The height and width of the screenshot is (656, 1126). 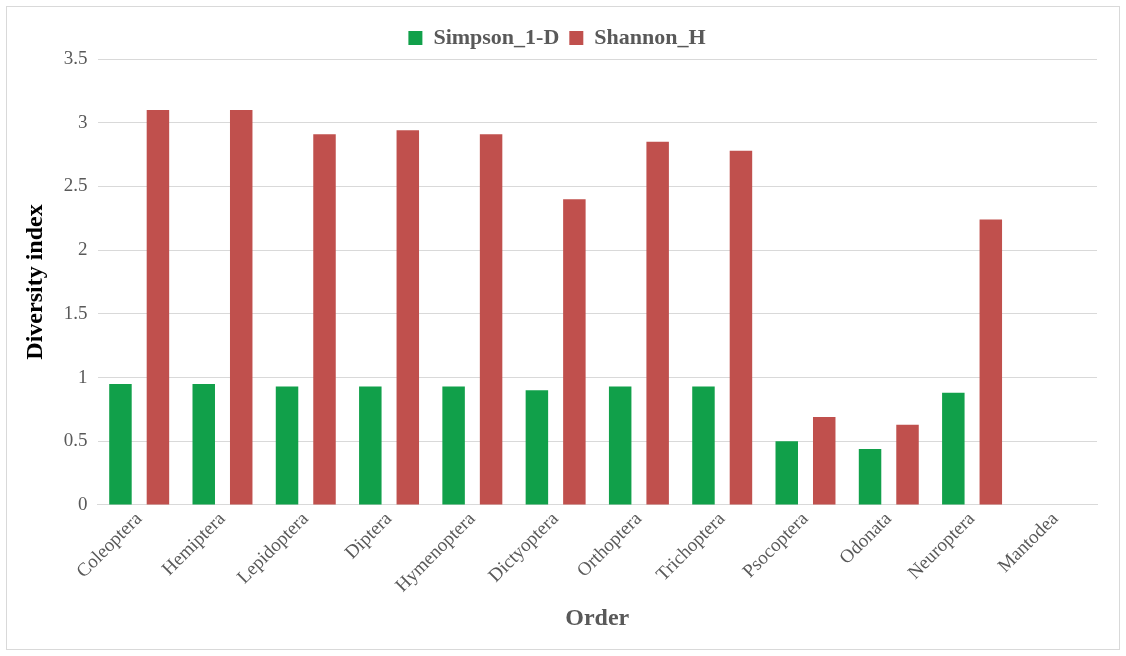 I want to click on y-tick-label: 3, so click(x=83, y=121).